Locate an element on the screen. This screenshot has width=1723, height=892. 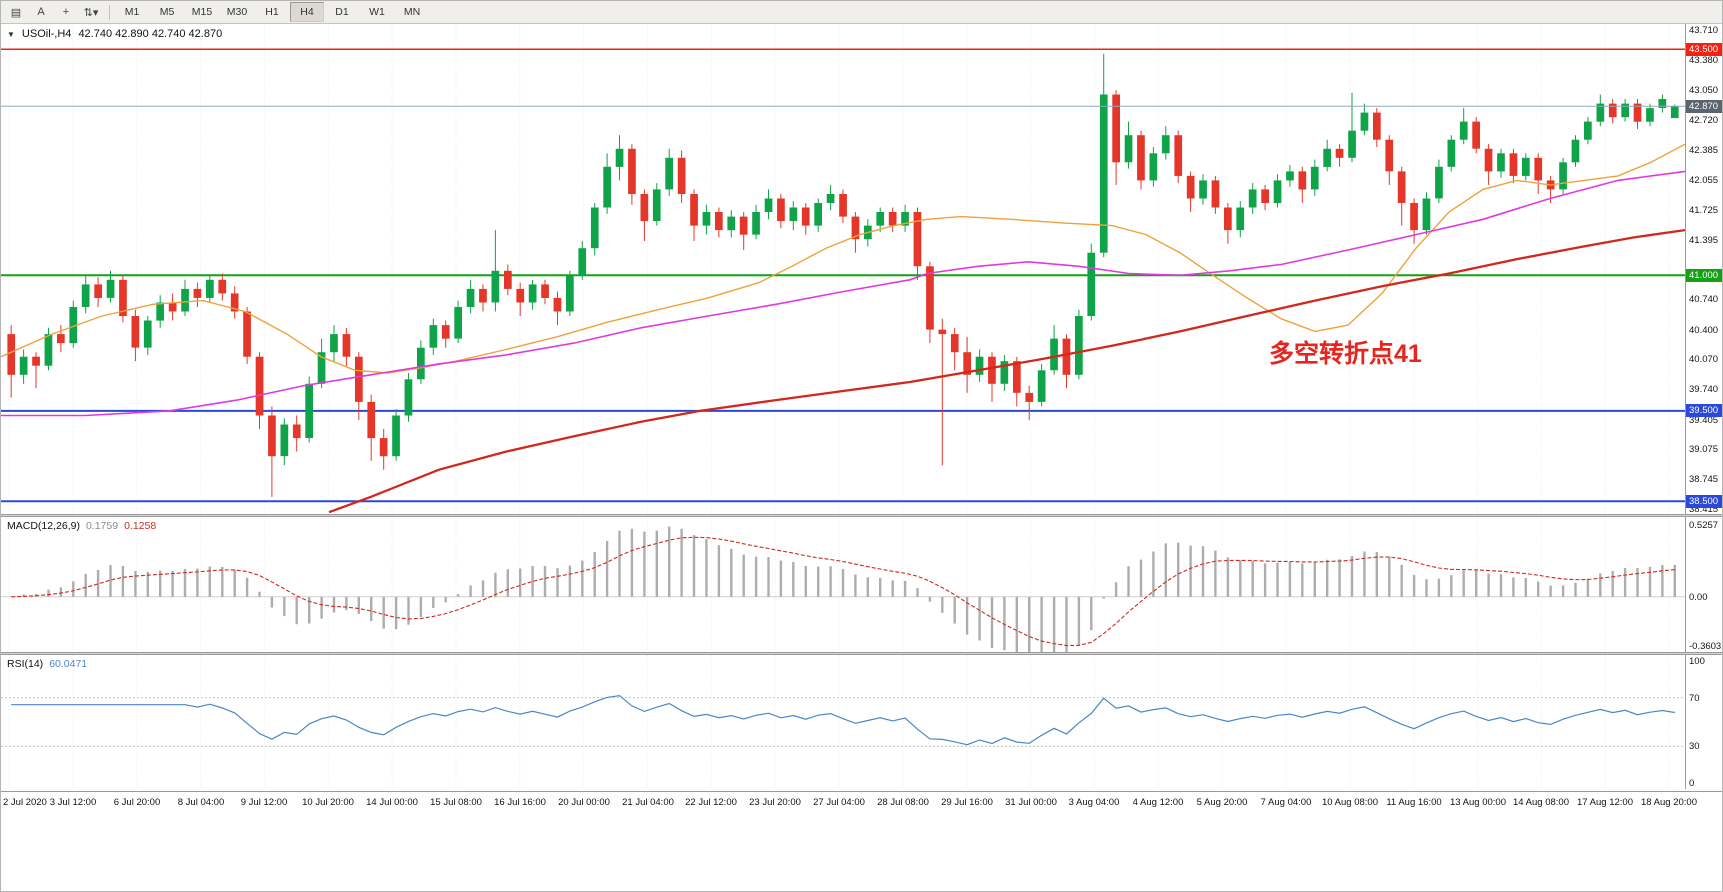
time-axis-label: 9 Jul 12:00 is located at coordinates (264, 802).